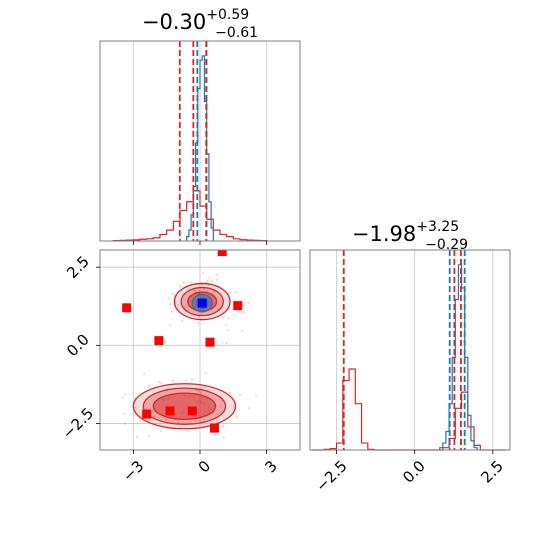 The image size is (550, 550). Describe the element at coordinates (414, 472) in the screenshot. I see `hist-y-tick-label-1: 0.0` at that location.